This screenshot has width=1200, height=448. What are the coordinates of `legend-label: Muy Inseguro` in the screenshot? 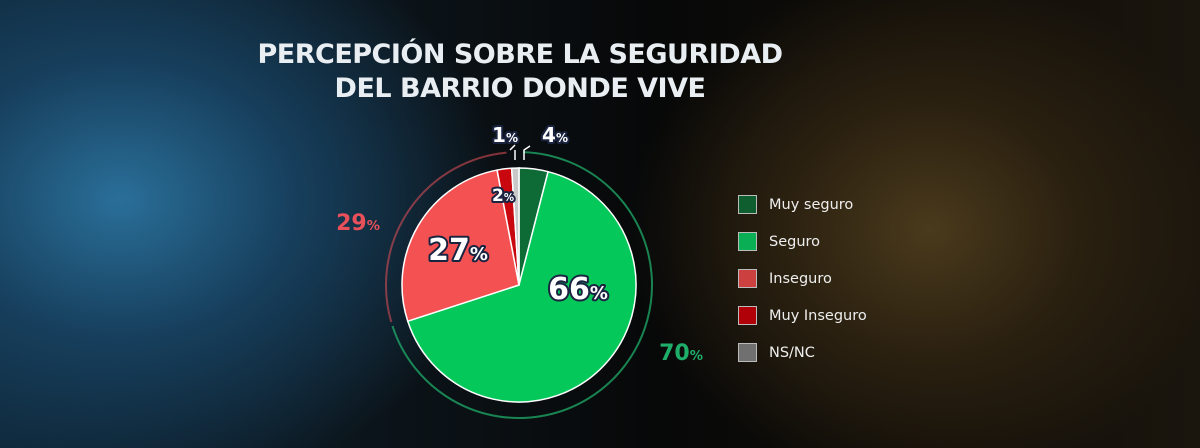 It's located at (818, 315).